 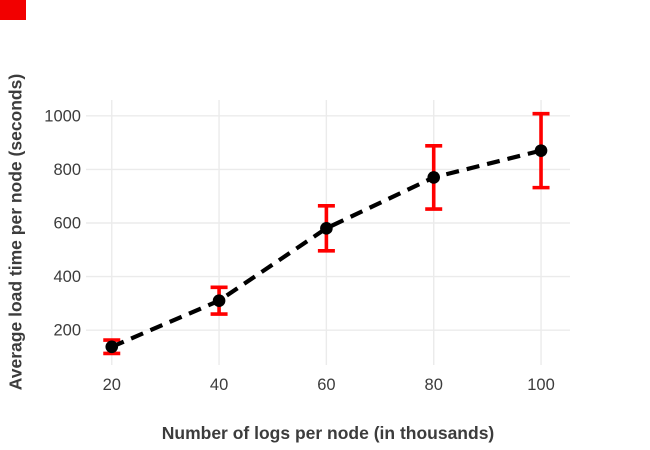 I want to click on y-tick-label: 800, so click(x=67, y=170).